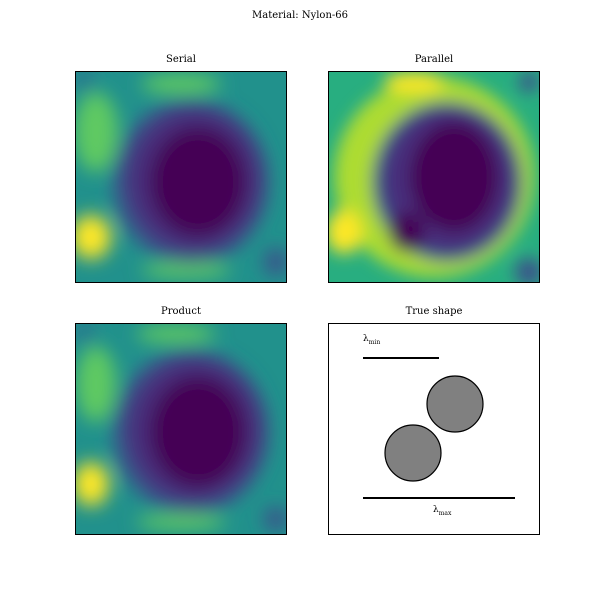 This screenshot has height=600, width=600. I want to click on product-title: Product, so click(181, 311).